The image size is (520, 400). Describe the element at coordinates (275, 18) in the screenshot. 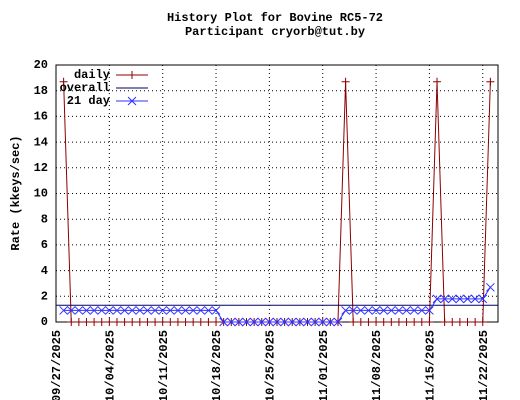

I see `chart-title: History Plot for Bovine RC5-72` at that location.